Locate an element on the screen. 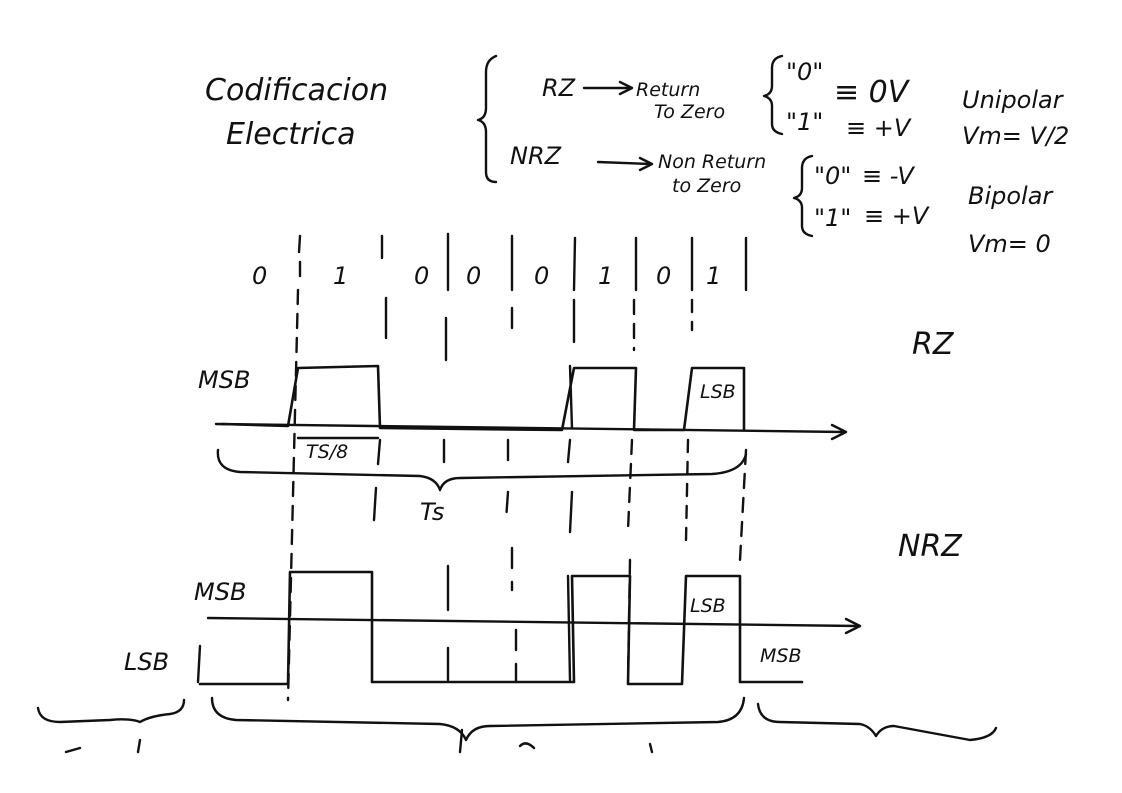 This screenshot has height=793, width=1122. bipolar-one-value: ≡ +V is located at coordinates (897, 216).